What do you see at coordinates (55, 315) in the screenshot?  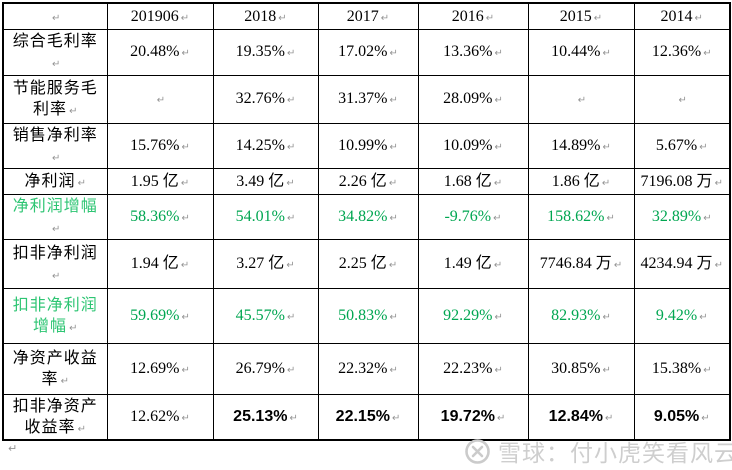 I see `row-label-text: 扣非净利润增幅` at bounding box center [55, 315].